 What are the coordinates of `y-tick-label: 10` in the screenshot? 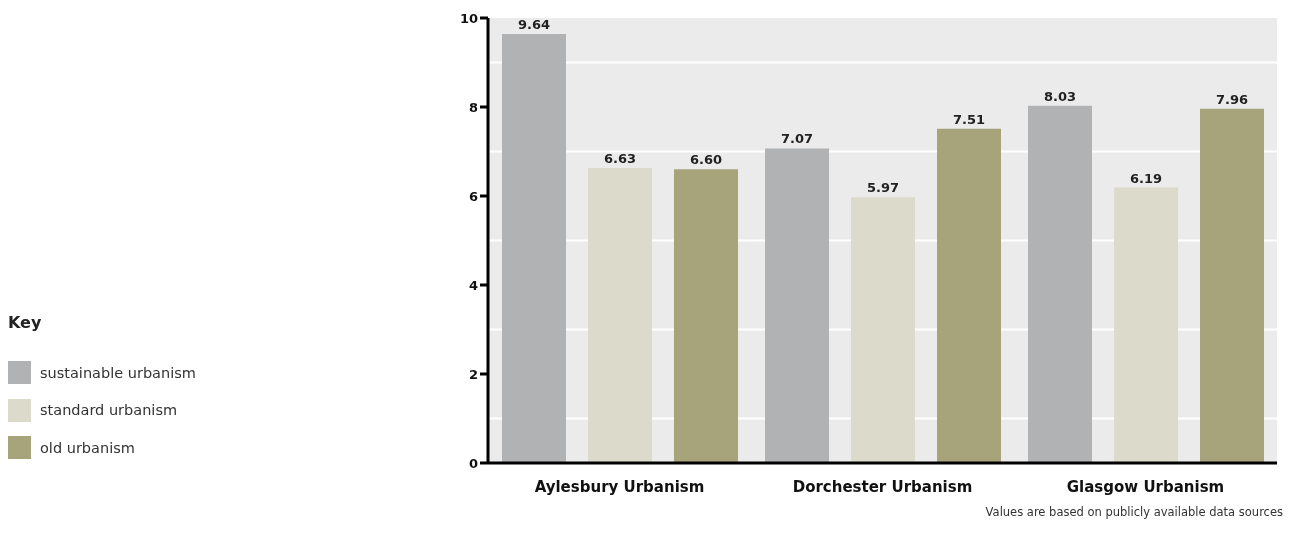 It's located at (468, 18).